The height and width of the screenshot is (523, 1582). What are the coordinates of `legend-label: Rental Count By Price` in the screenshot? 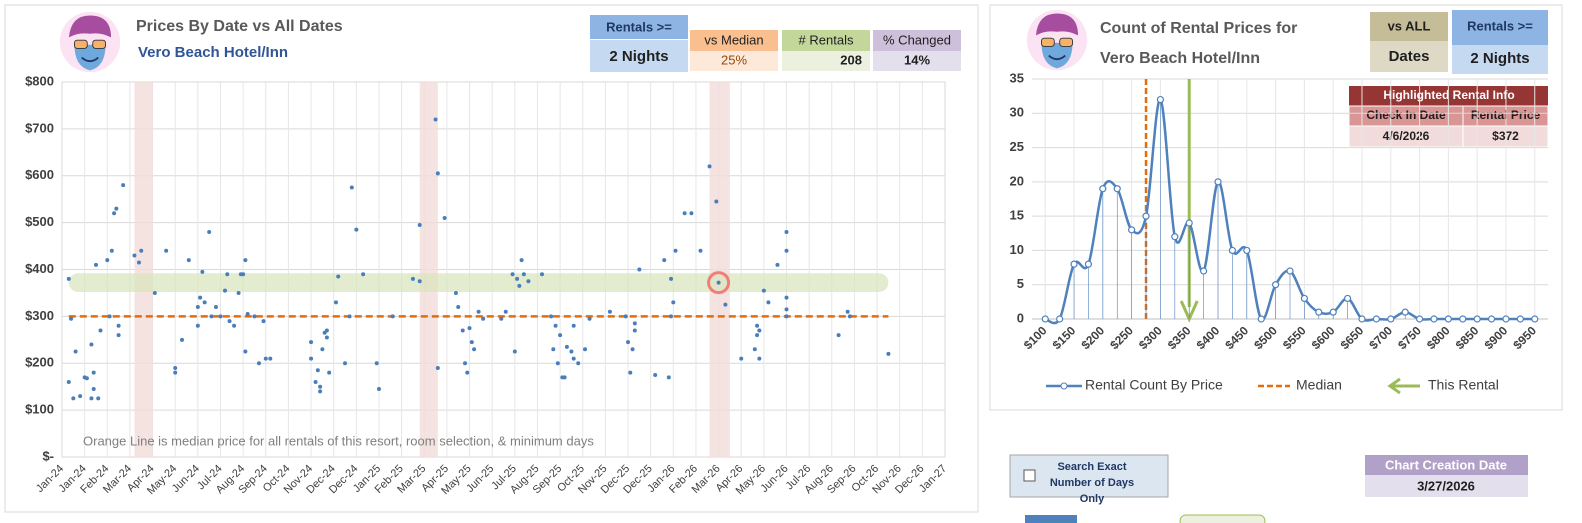 It's located at (1154, 385).